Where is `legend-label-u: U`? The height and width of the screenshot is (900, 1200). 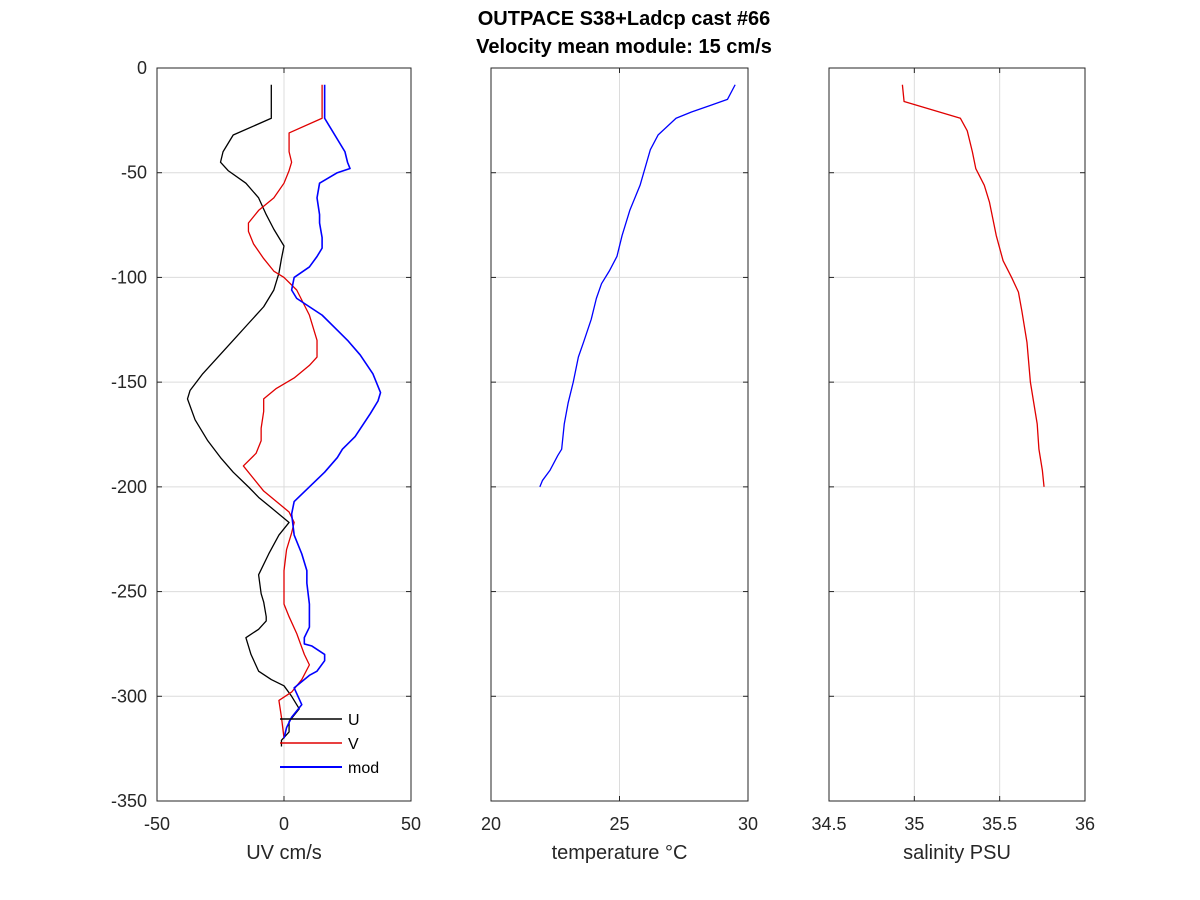 legend-label-u: U is located at coordinates (354, 720).